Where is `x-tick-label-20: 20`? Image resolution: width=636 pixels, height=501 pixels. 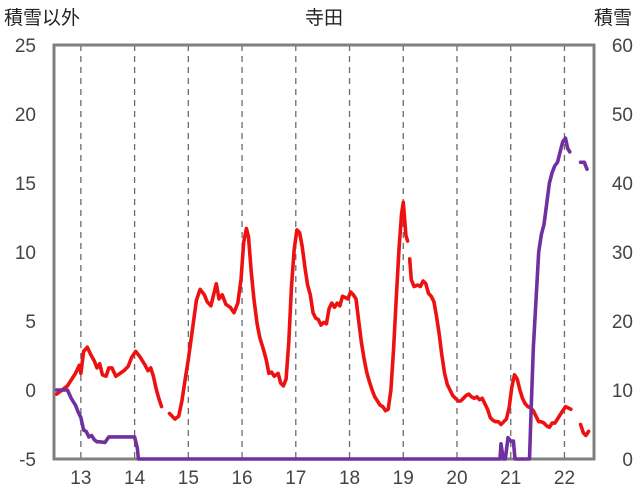 x-tick-label-20: 20 is located at coordinates (456, 478).